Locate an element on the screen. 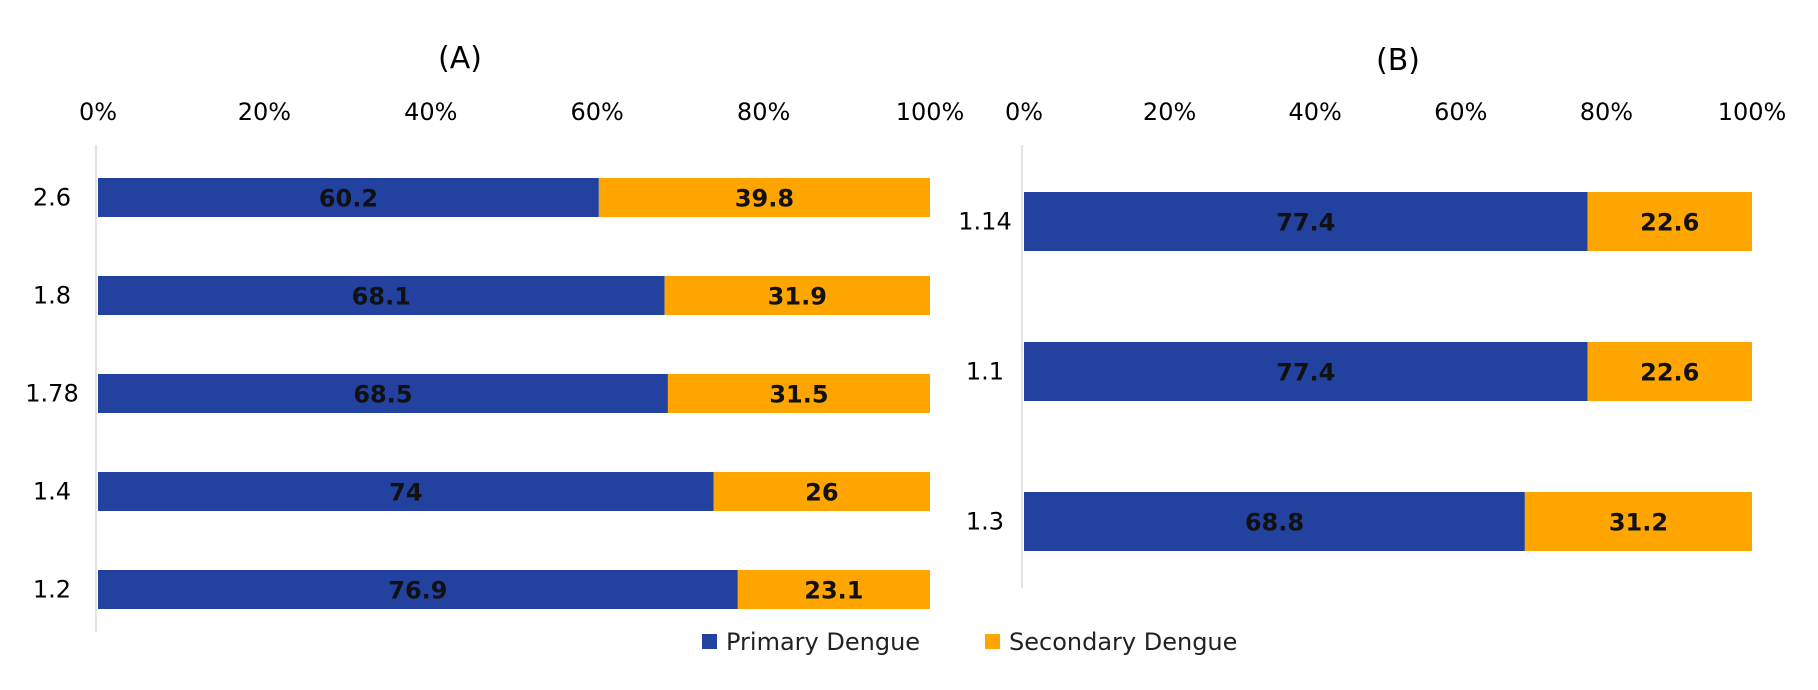  legend-label: Secondary Dengue is located at coordinates (1123, 642).